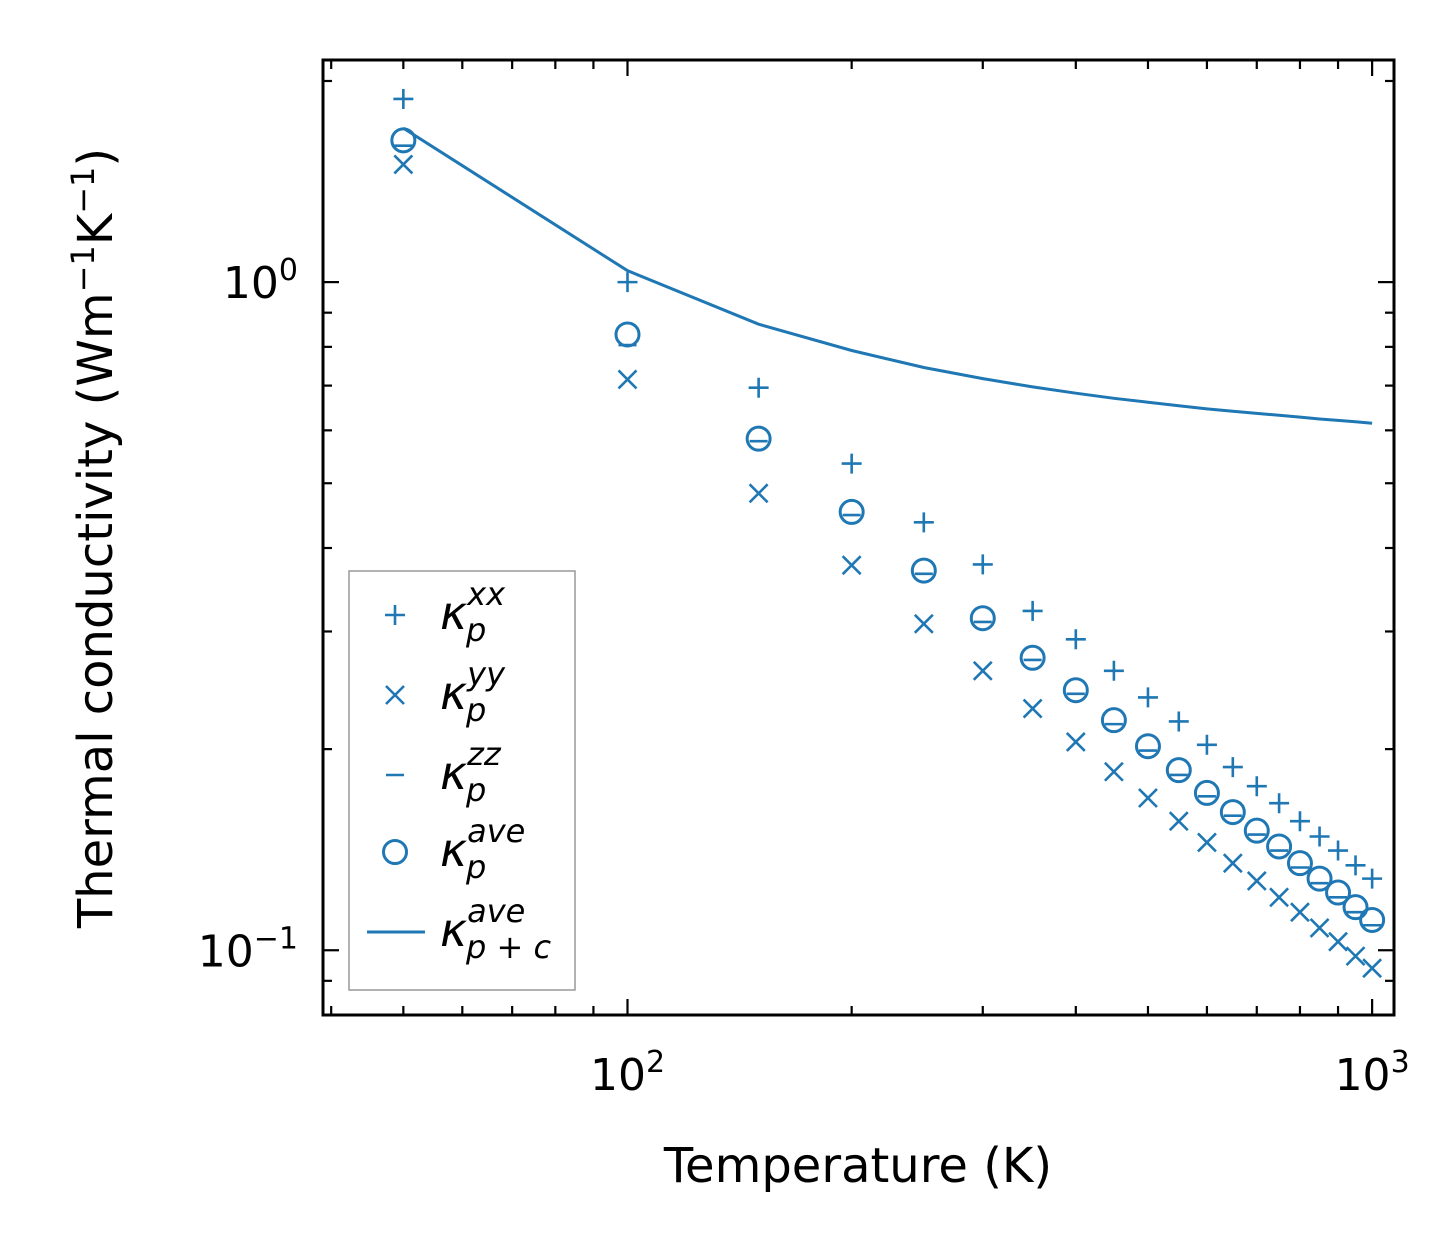 This screenshot has width=1454, height=1254. I want to click on legend-item-kp_yy: κyy p, so click(445, 692).